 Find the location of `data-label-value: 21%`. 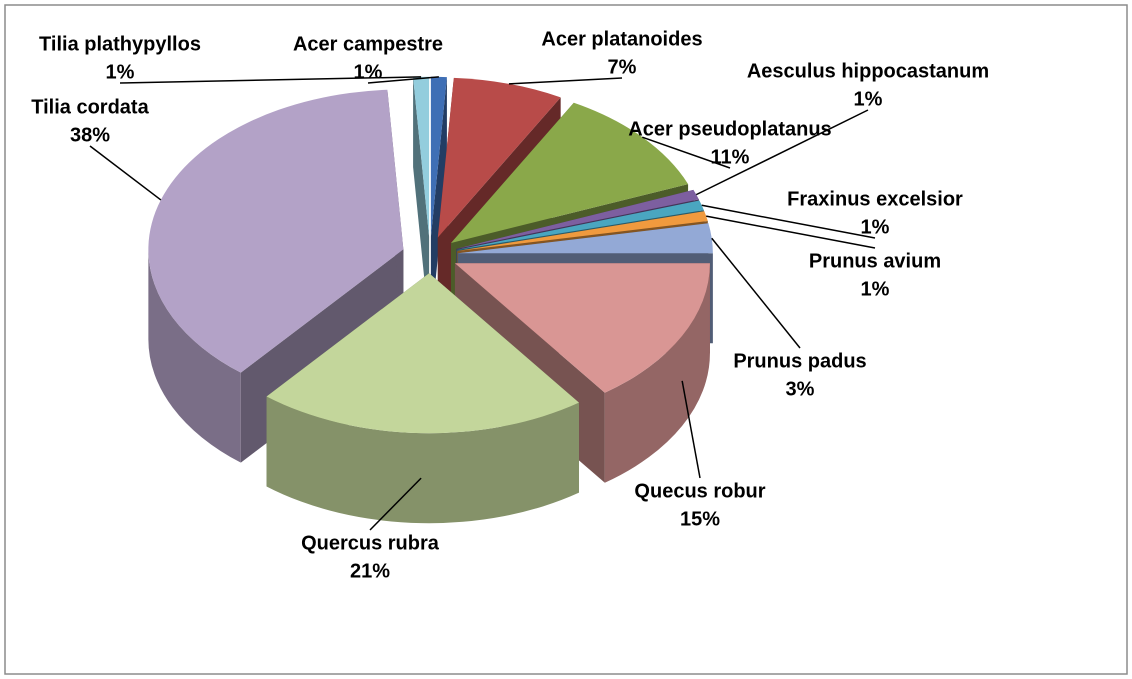

data-label-value: 21% is located at coordinates (370, 571).